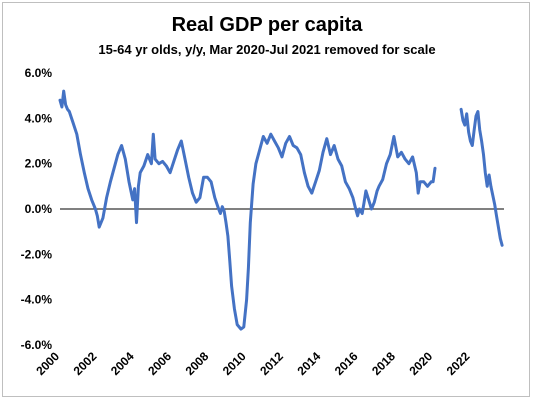 This screenshot has width=534, height=401. I want to click on x-tick-label: 2002, so click(85, 363).